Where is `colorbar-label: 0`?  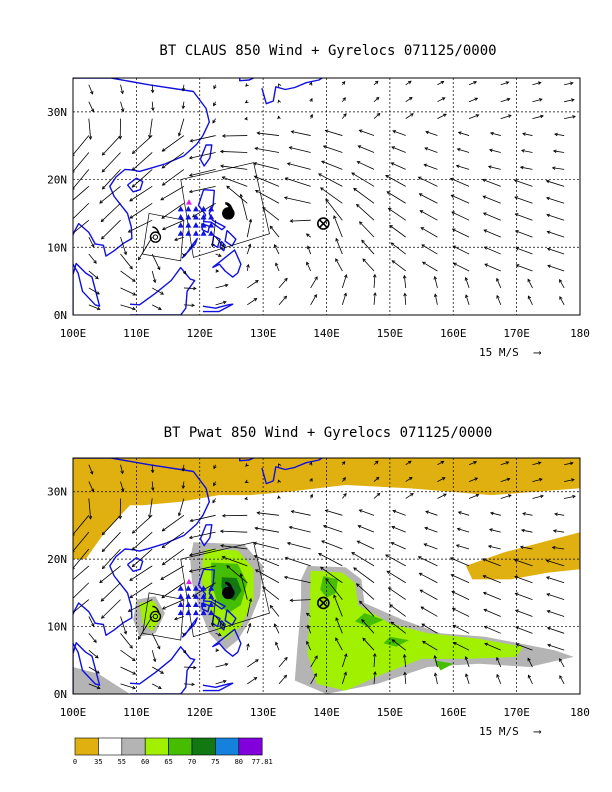 colorbar-label: 0 is located at coordinates (75, 762).